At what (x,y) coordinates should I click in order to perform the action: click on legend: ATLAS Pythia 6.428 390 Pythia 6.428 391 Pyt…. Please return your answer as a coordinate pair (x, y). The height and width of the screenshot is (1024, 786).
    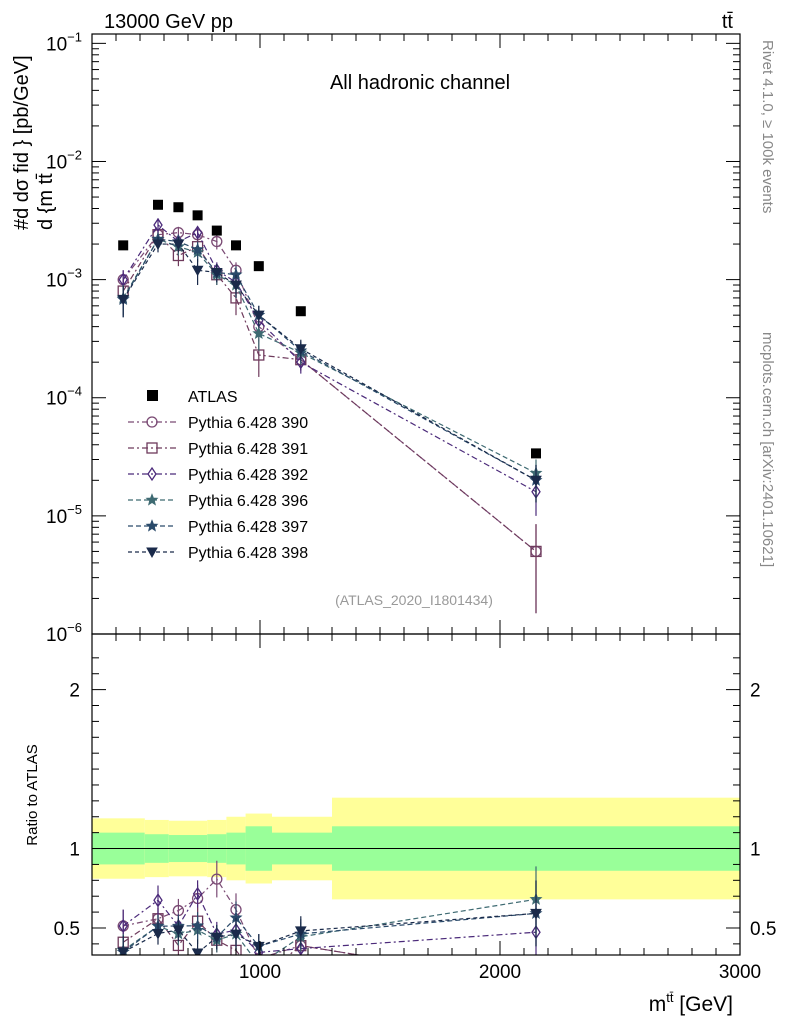
    Looking at the image, I should click on (218, 475).